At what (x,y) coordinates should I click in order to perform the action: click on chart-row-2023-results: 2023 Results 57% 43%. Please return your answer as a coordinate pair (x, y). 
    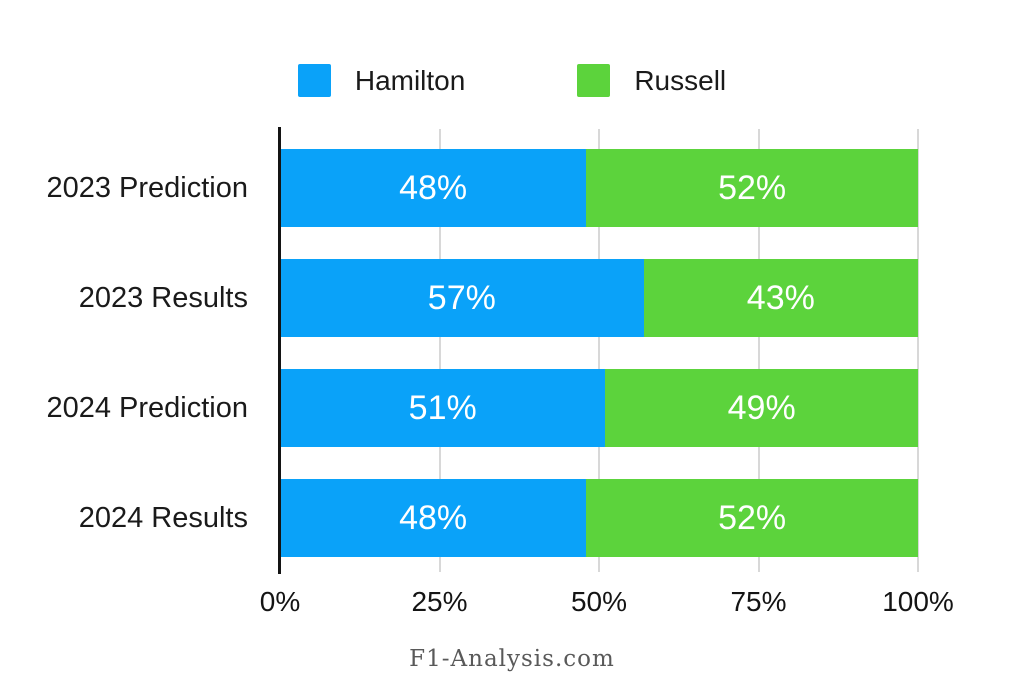
    Looking at the image, I should click on (459, 298).